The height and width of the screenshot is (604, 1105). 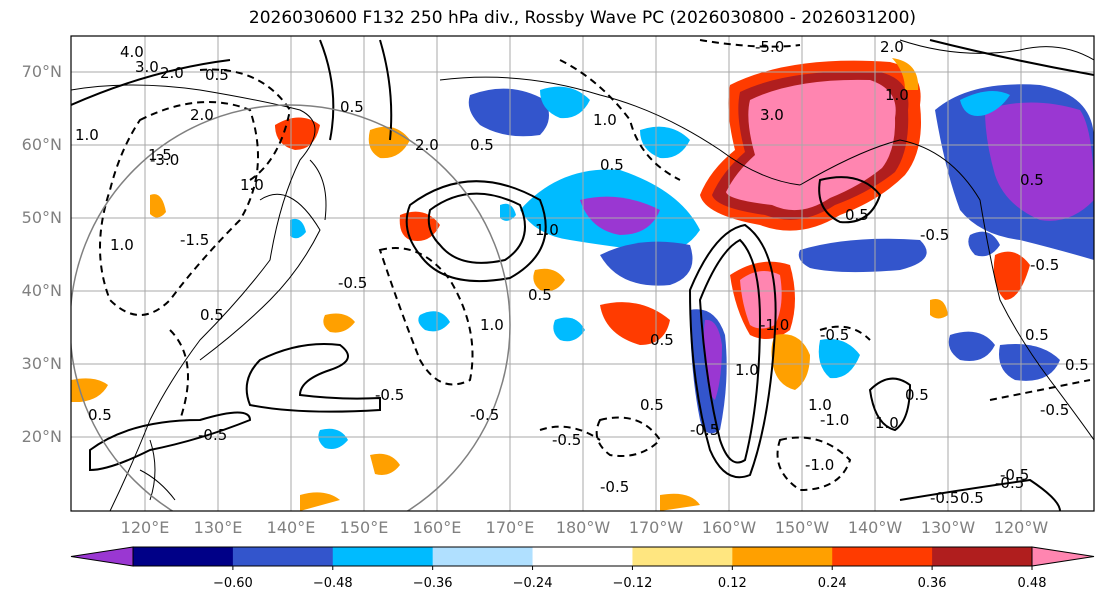 I want to click on lat-label-50: 50°N, so click(x=41, y=217).